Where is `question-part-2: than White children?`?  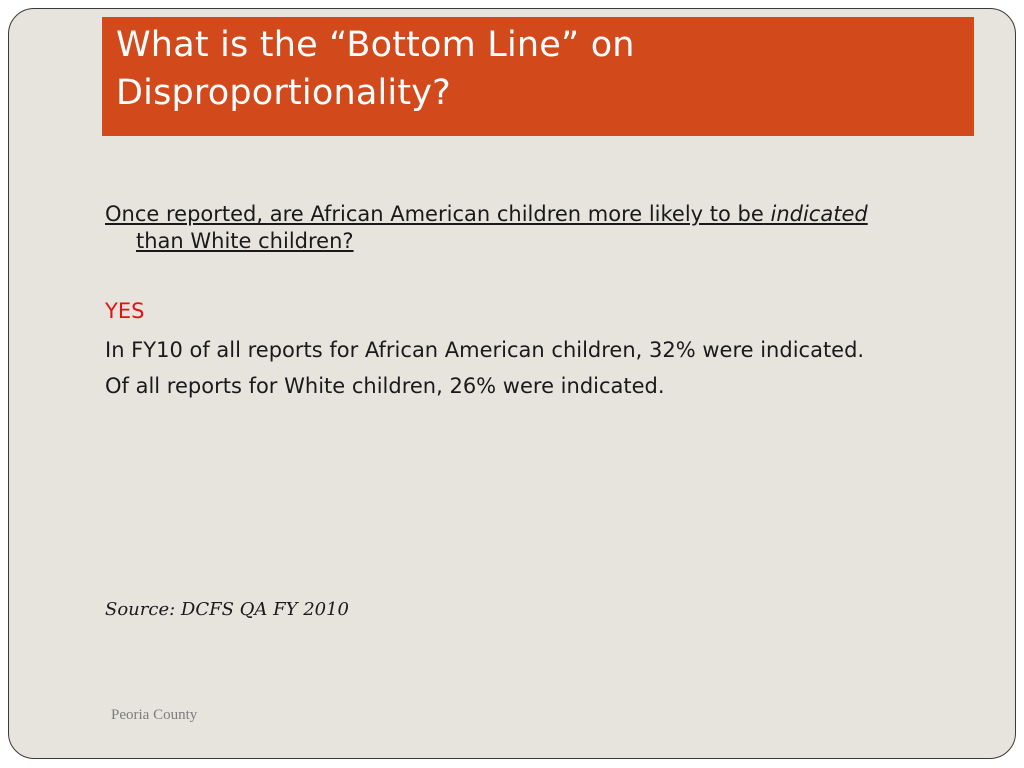 question-part-2: than White children? is located at coordinates (245, 241).